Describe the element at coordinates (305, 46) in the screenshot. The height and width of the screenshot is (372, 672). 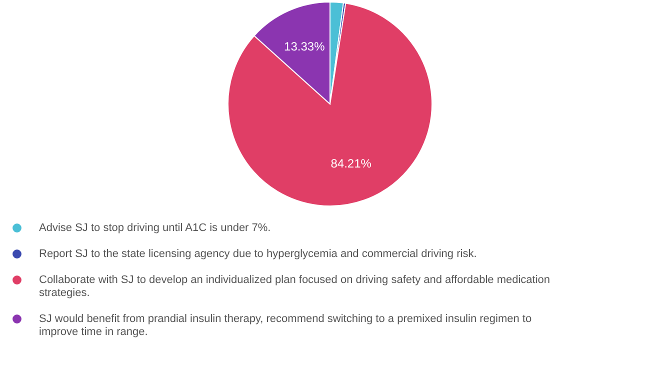
I see `data-label: 13.33%` at that location.